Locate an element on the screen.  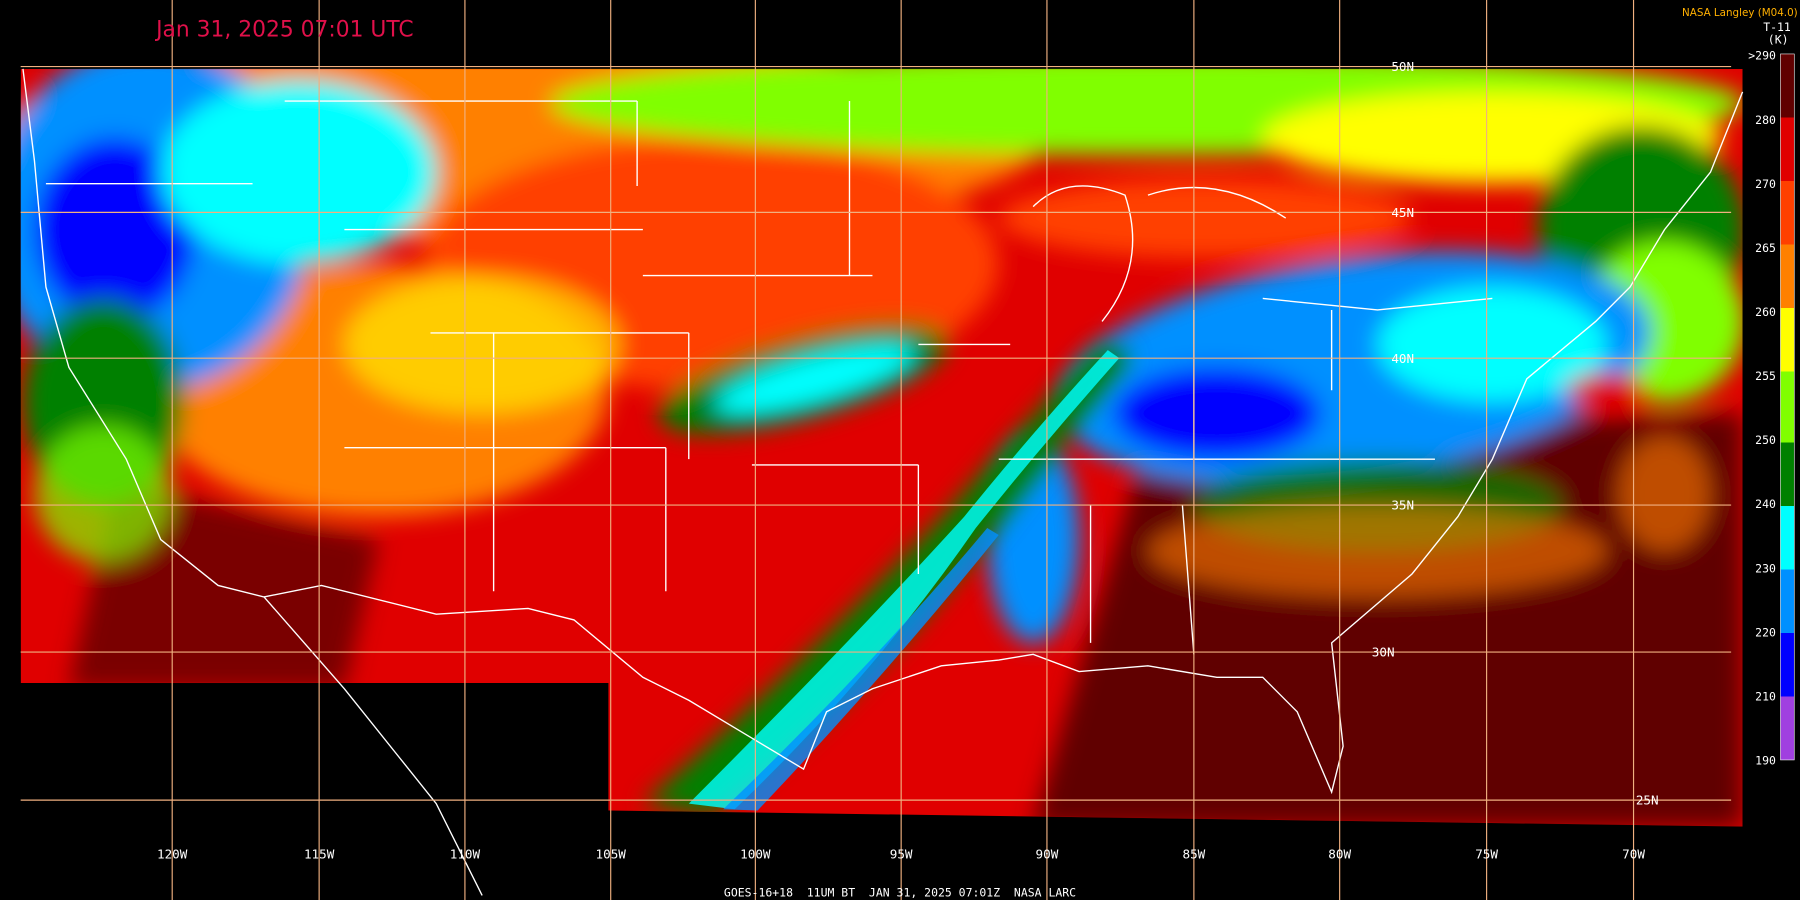
longitude-label: 80W is located at coordinates (1339, 854).